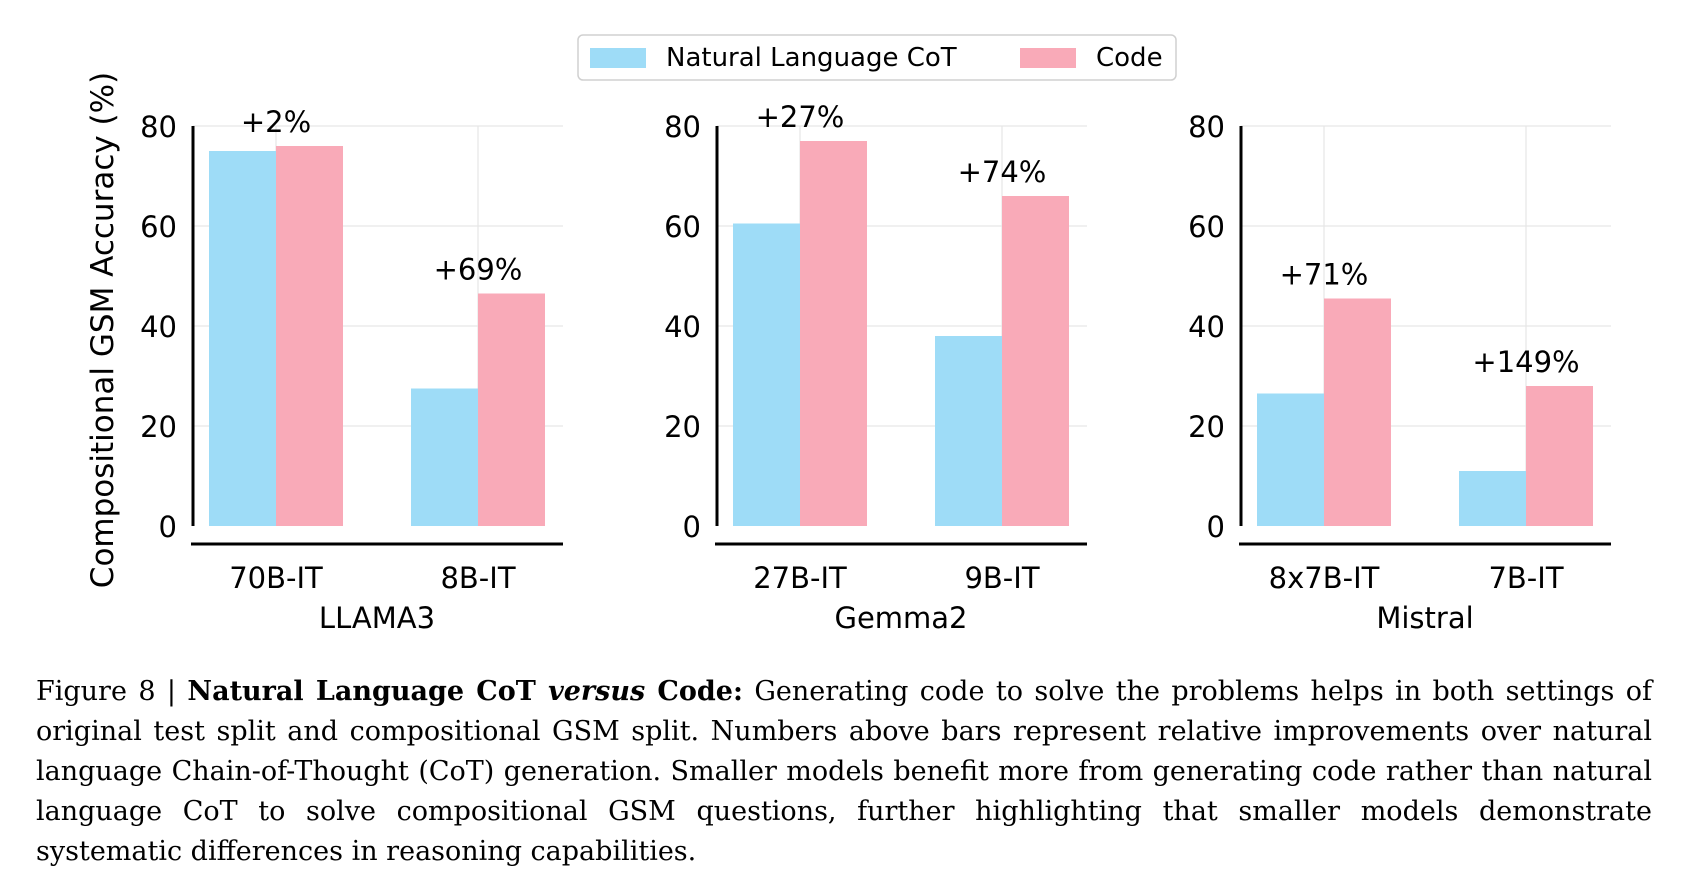 The height and width of the screenshot is (886, 1688). Describe the element at coordinates (1324, 578) in the screenshot. I see `x-tick-label: 8x7B-IT` at that location.